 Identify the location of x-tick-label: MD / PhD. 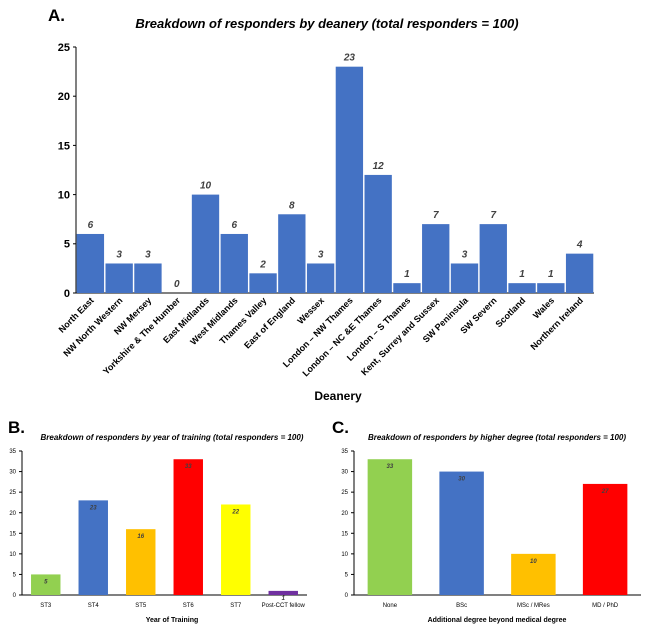
(605, 606).